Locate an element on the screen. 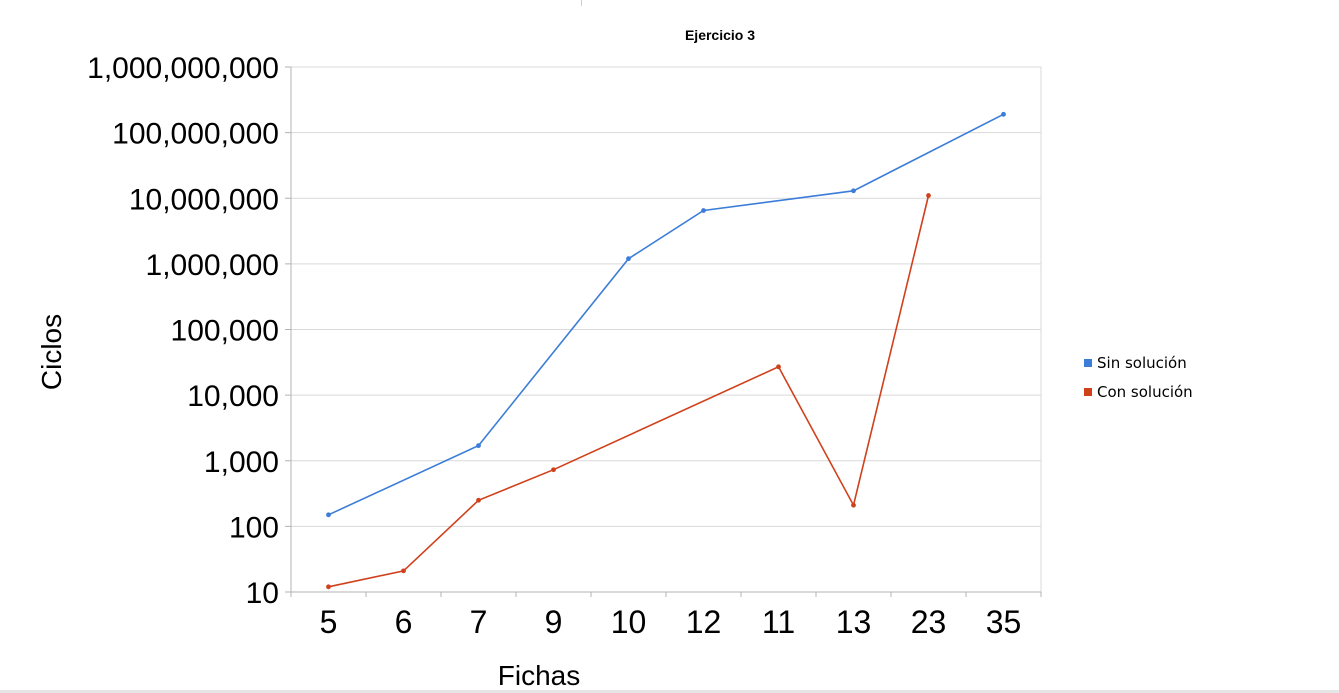 Image resolution: width=1339 pixels, height=693 pixels. y-tick-label: 1,000,000,000 is located at coordinates (183, 68).